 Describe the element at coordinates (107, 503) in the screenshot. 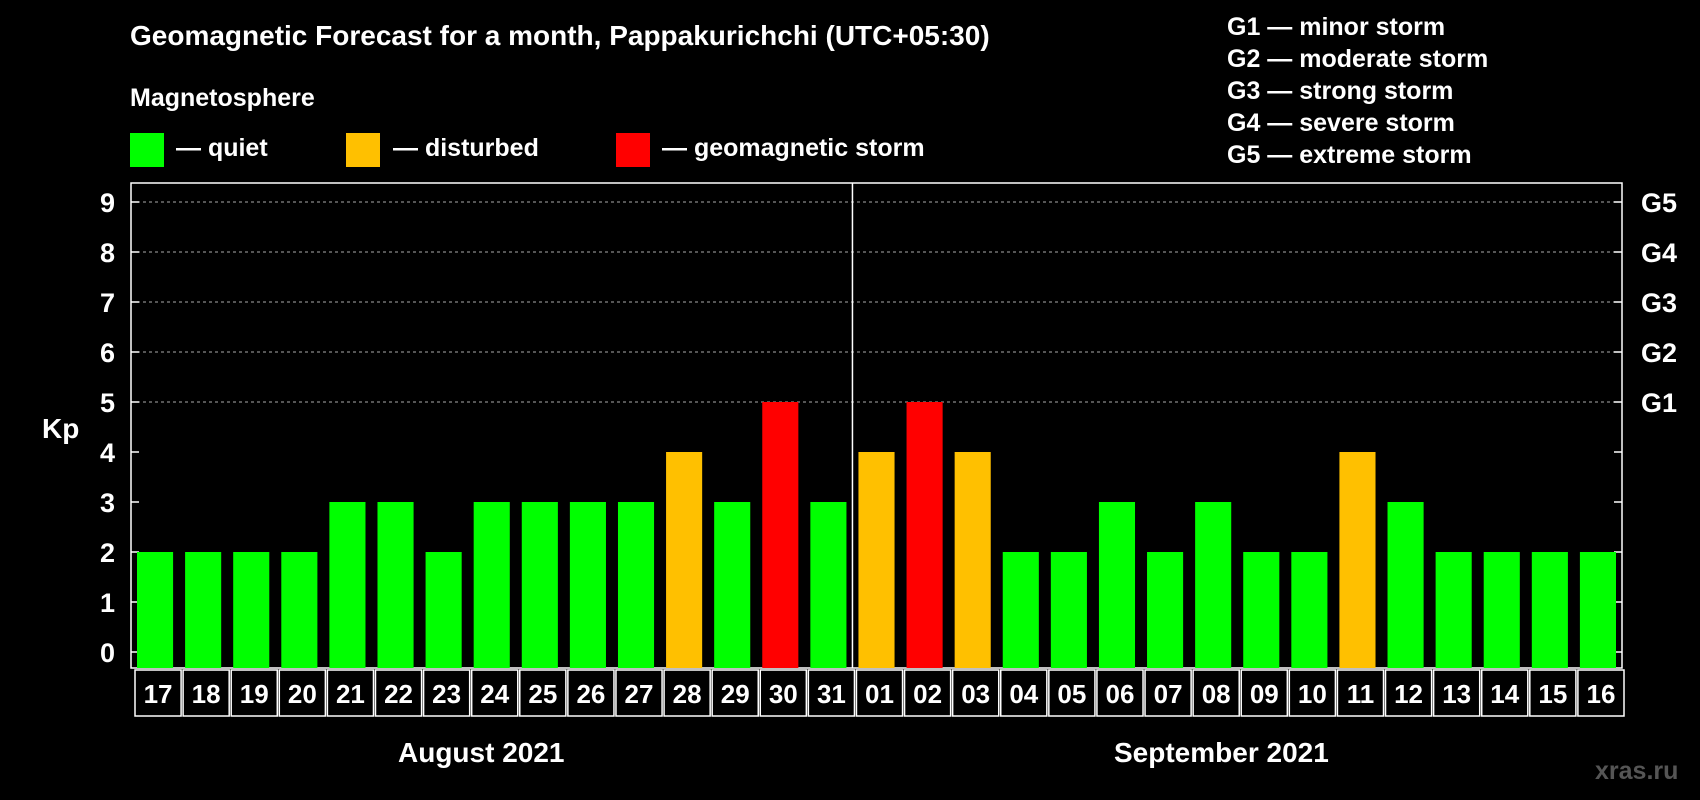

I see `y-tick-label-3: 3` at that location.